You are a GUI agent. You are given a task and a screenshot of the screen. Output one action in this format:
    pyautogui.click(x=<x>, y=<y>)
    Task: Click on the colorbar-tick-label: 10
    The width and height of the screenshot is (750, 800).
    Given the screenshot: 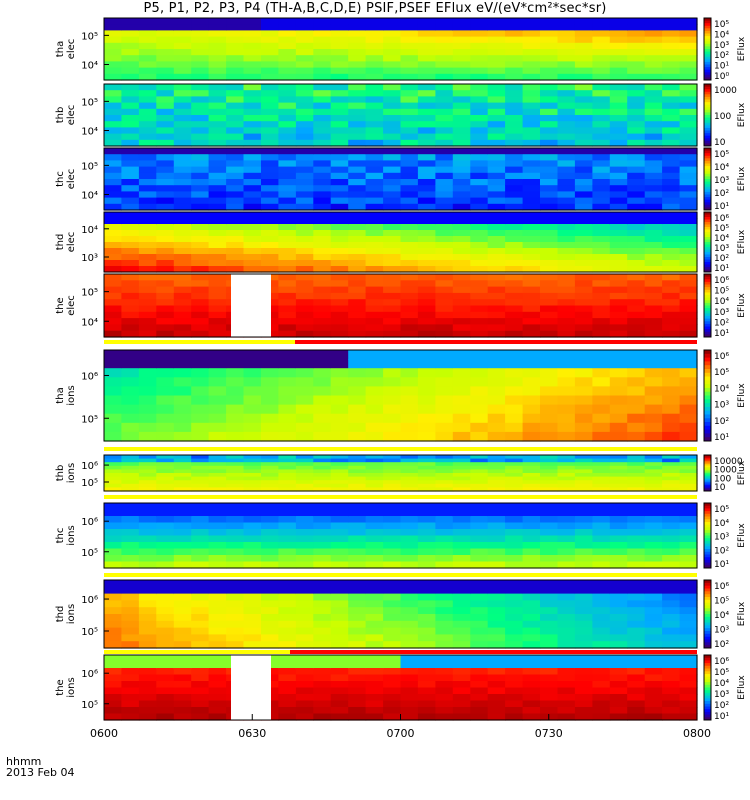 What is the action you would take?
    pyautogui.click(x=720, y=143)
    